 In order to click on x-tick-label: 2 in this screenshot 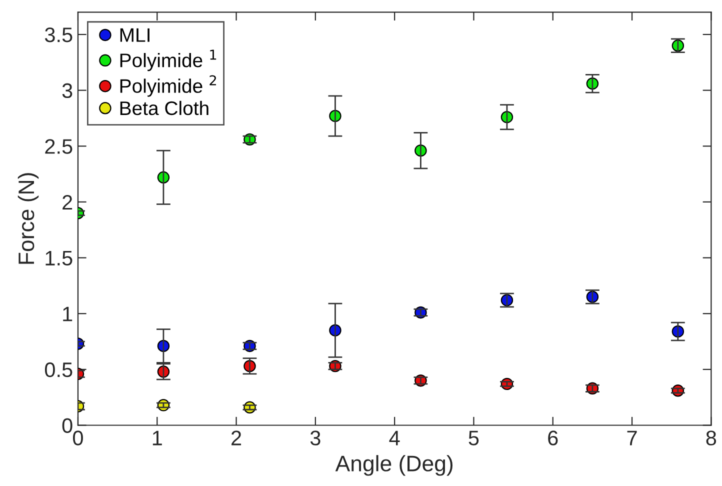, I will do `click(237, 438)`.